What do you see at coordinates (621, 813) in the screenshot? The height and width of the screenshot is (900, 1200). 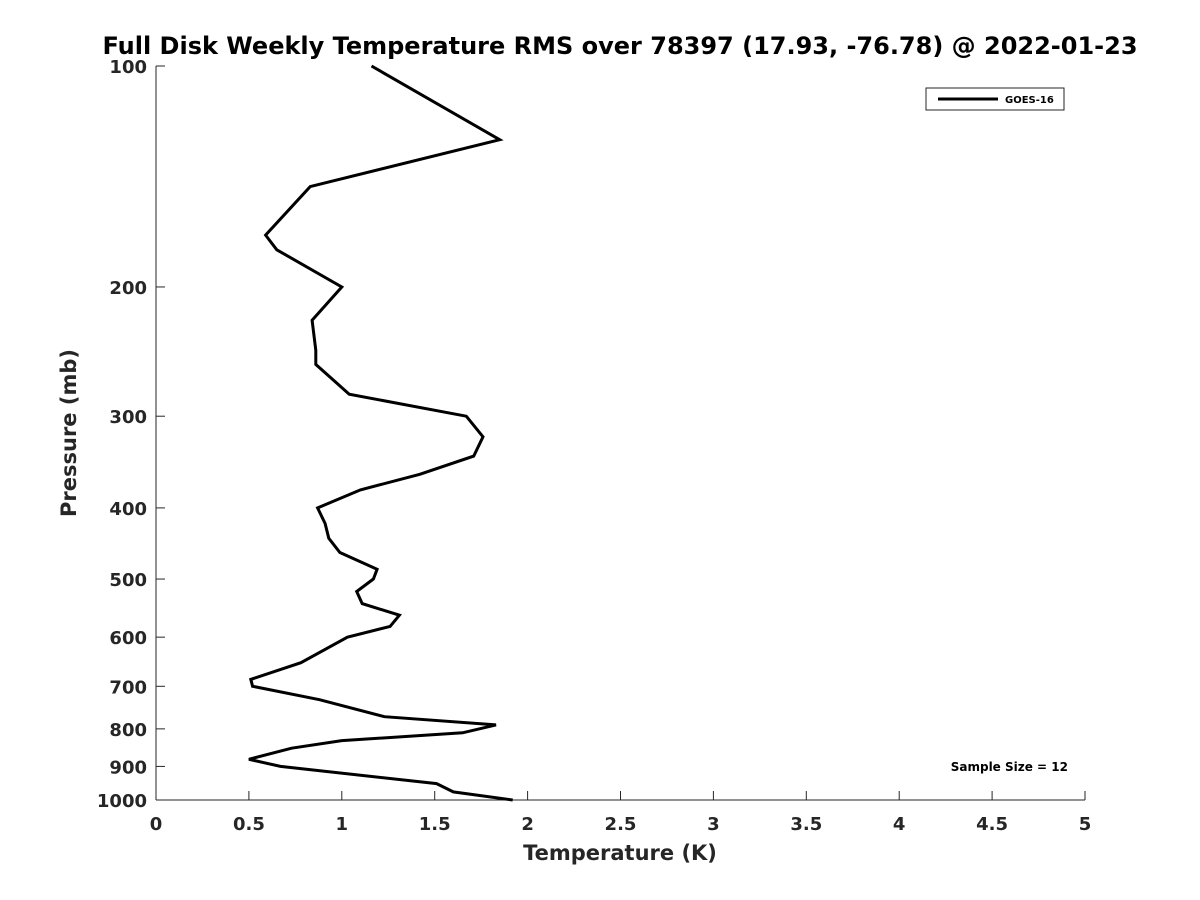 I see `x-axis-ticks: 0 0.5 1 1.5 2 2.5 3 3.5 4 4.5 5` at bounding box center [621, 813].